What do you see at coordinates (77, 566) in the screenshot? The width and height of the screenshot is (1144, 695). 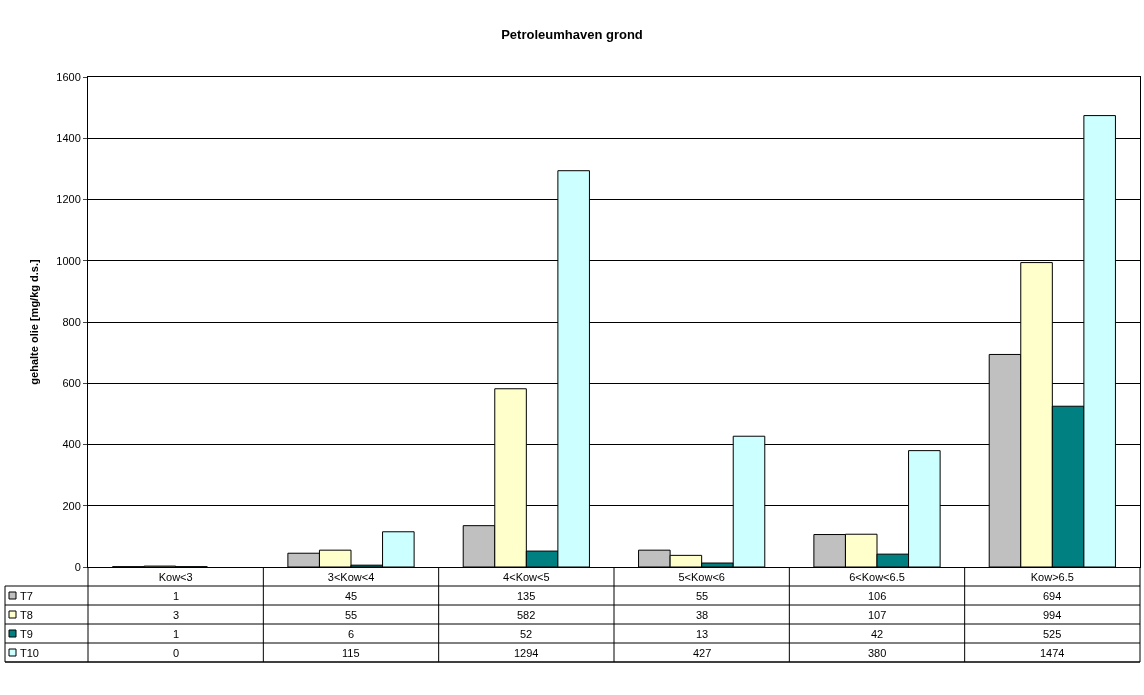 I see `y-tick-label: 0` at bounding box center [77, 566].